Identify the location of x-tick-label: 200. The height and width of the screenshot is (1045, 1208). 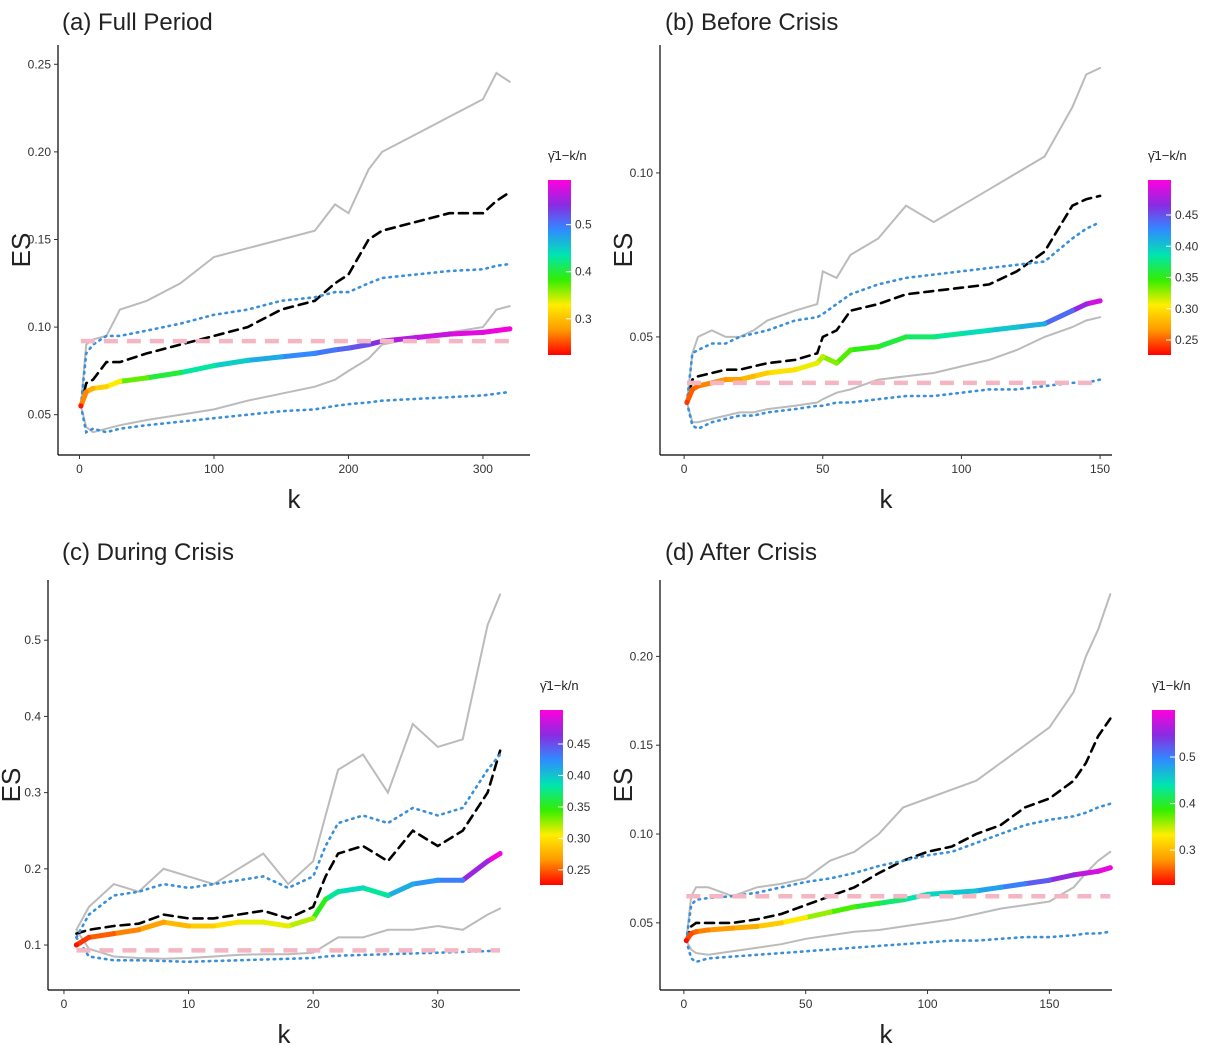
(348, 469).